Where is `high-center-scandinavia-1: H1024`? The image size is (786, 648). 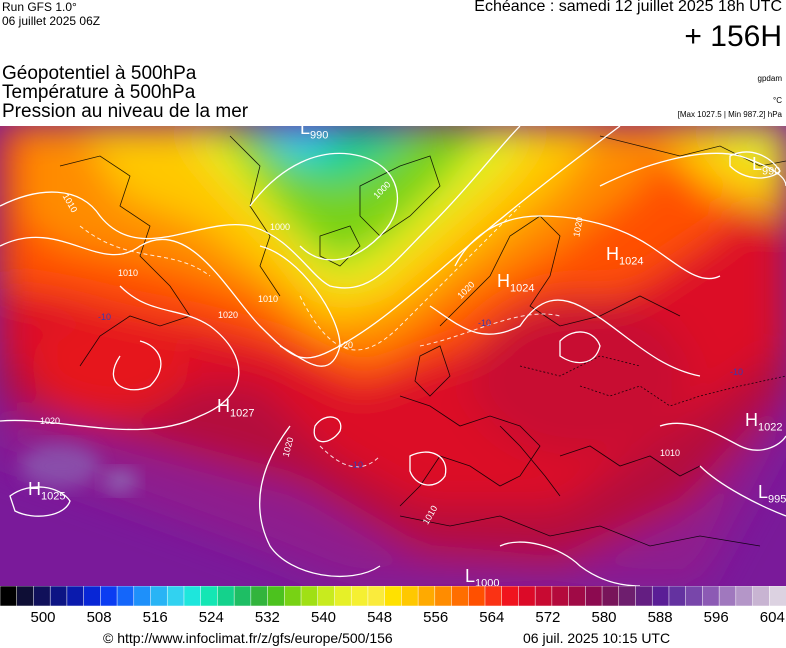
high-center-scandinavia-1: H1024 is located at coordinates (625, 256).